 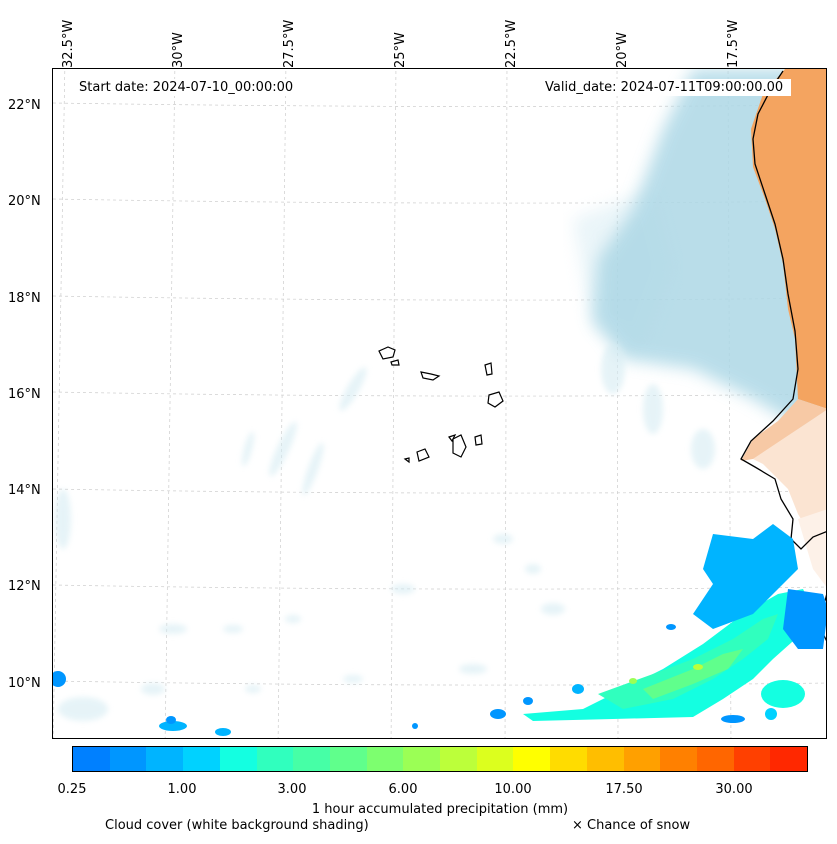 What do you see at coordinates (289, 43) in the screenshot?
I see `lon-label: 27.5°W` at bounding box center [289, 43].